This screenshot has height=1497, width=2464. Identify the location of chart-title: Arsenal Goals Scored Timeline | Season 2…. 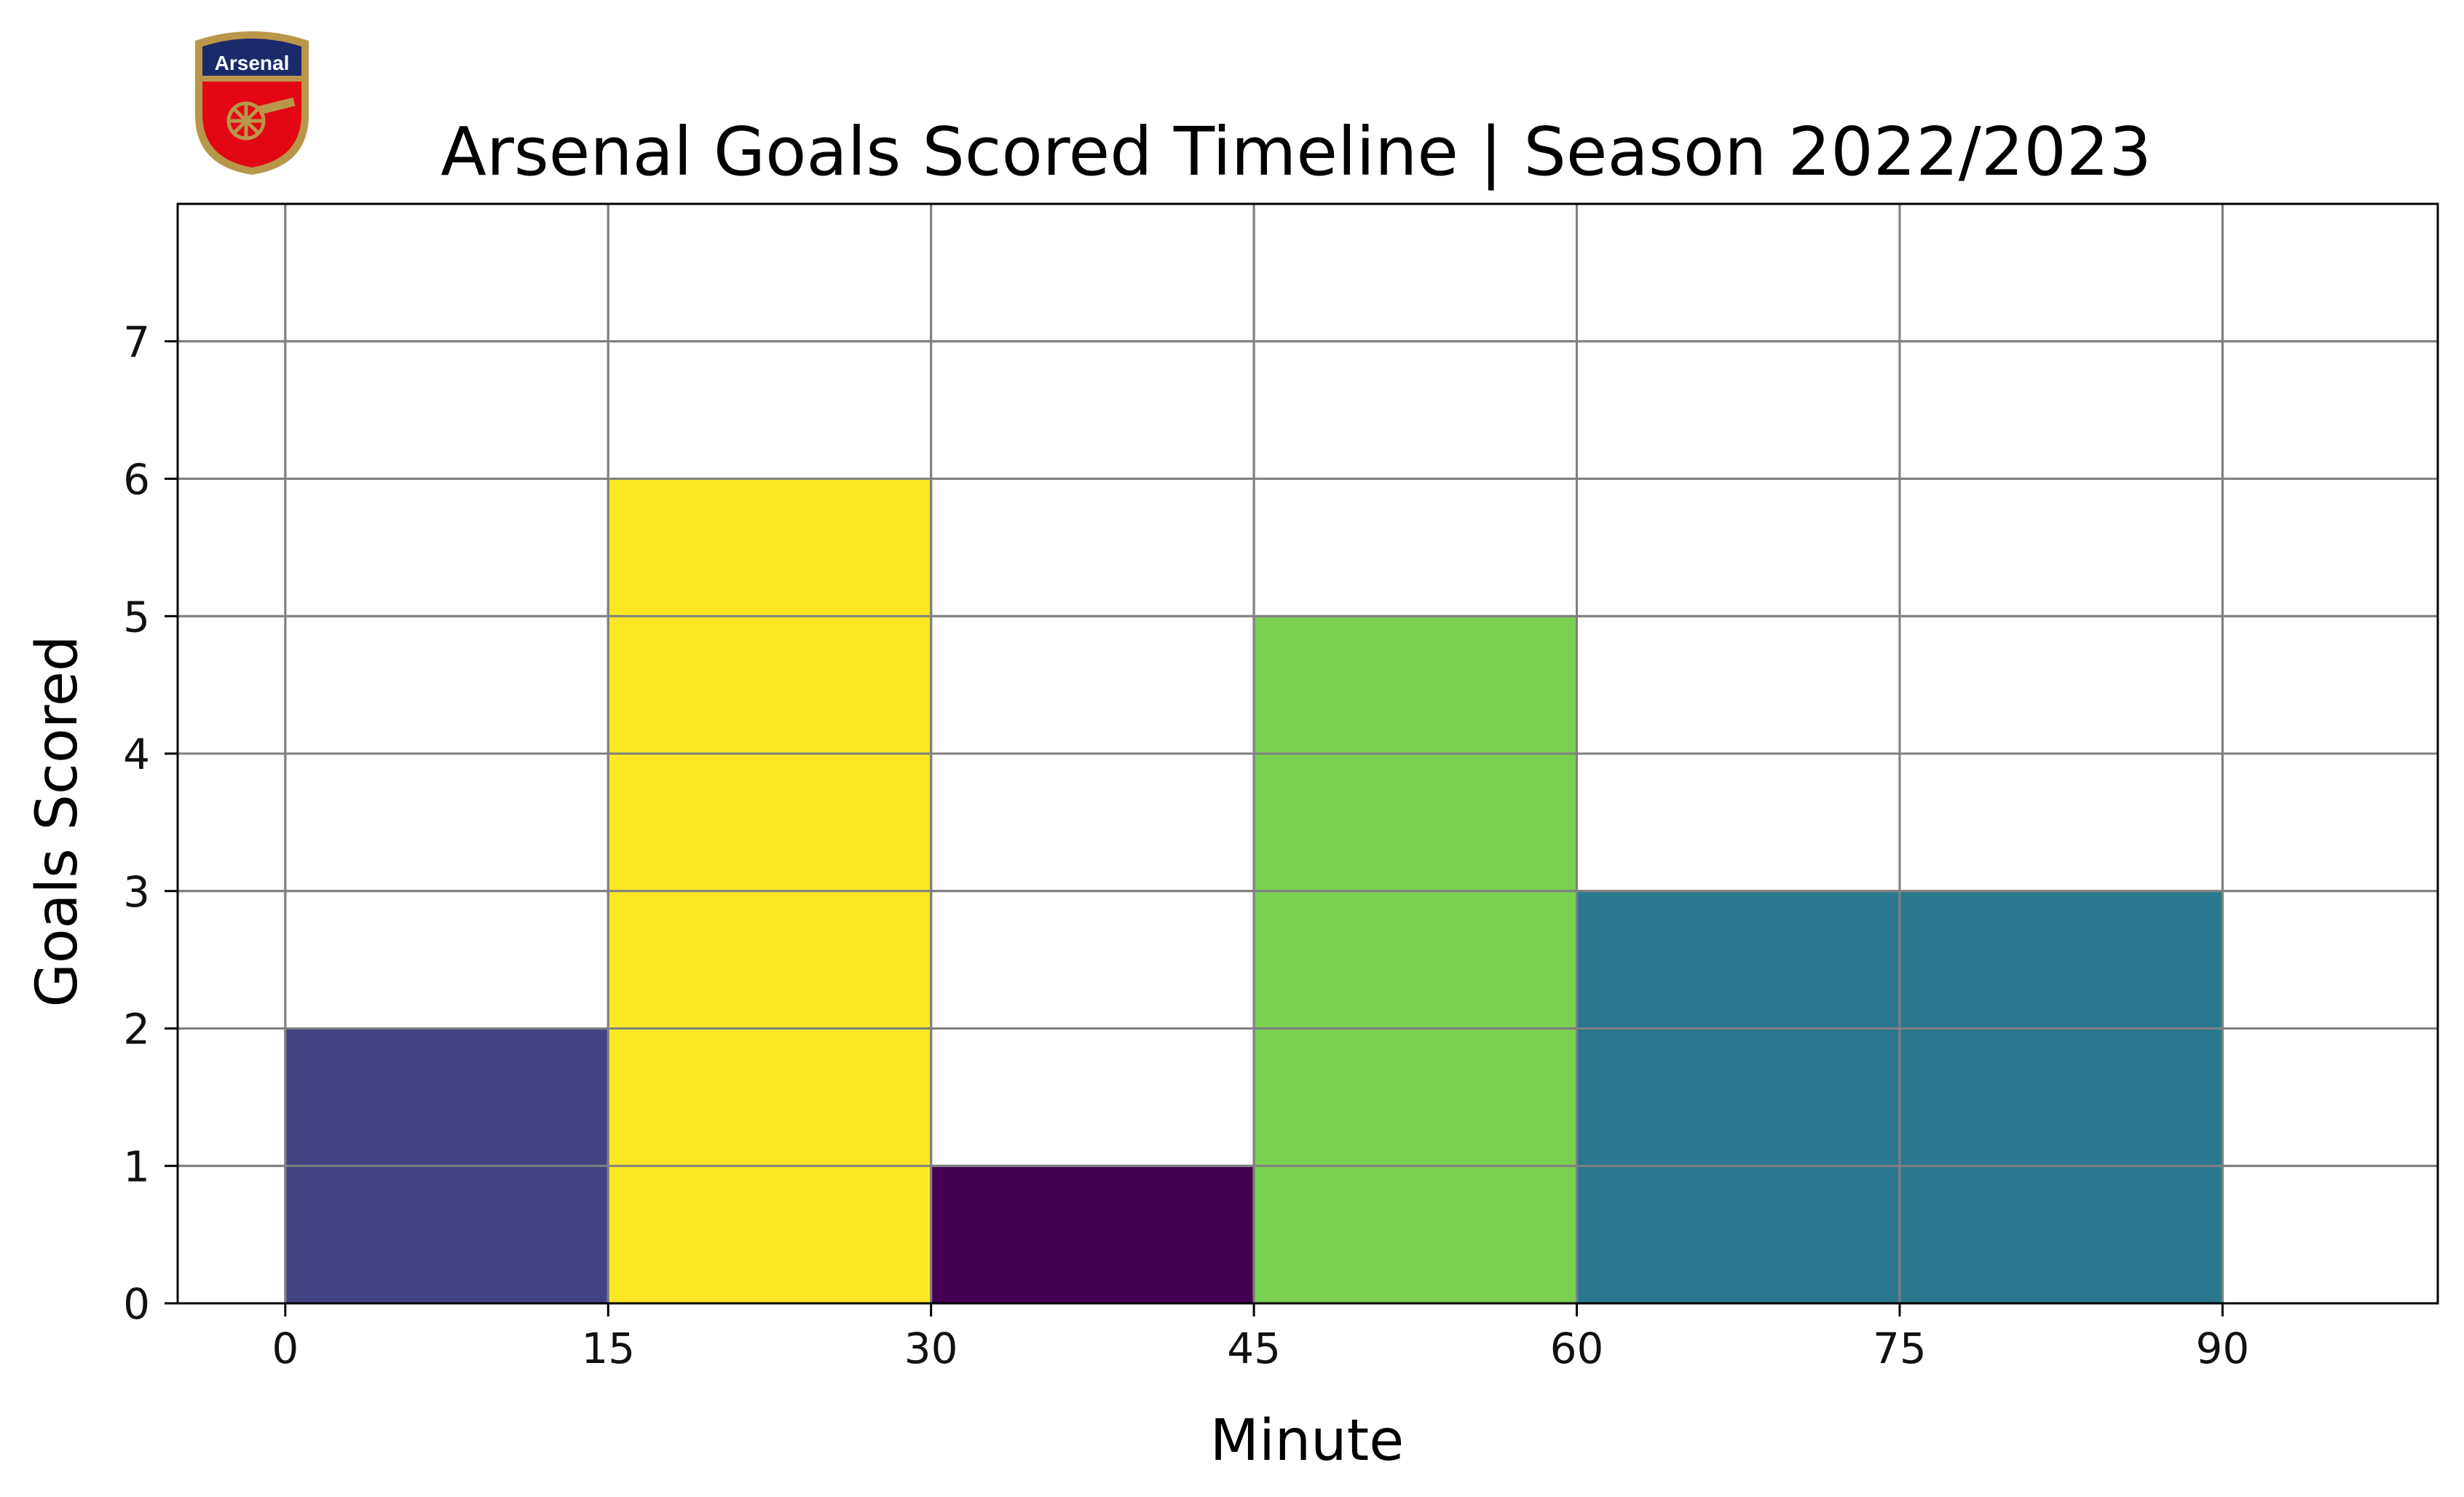
(1296, 152).